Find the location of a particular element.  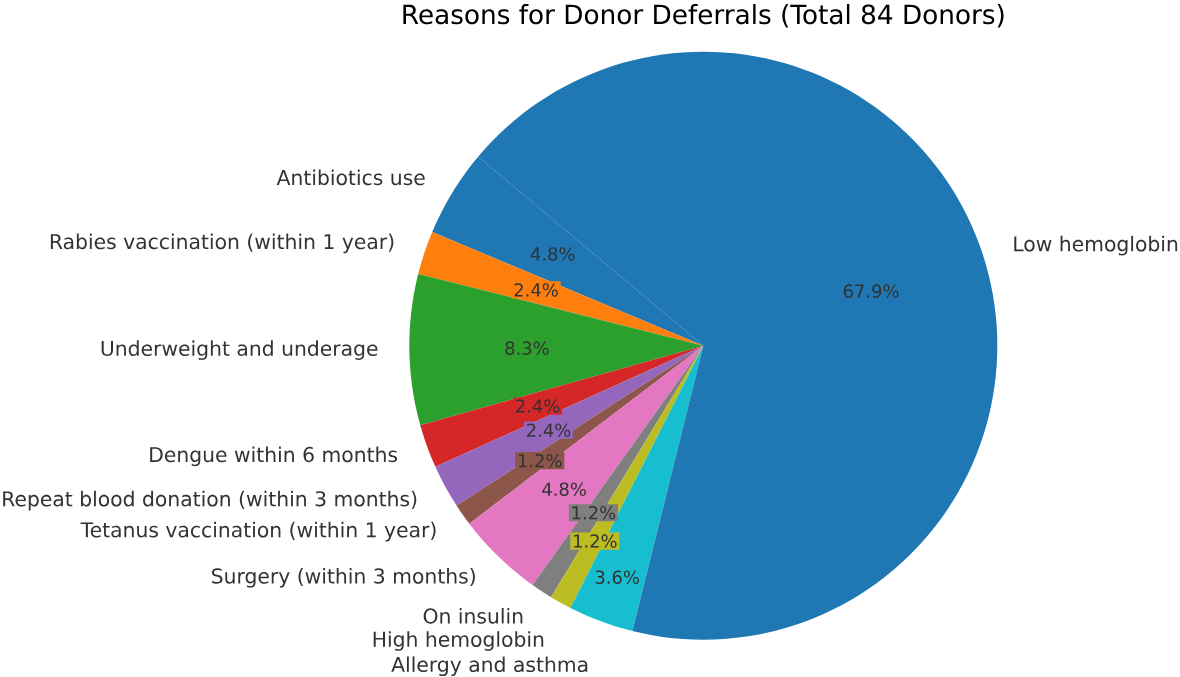

slice-label: Rabies vaccination (within 1 year) is located at coordinates (222, 243).